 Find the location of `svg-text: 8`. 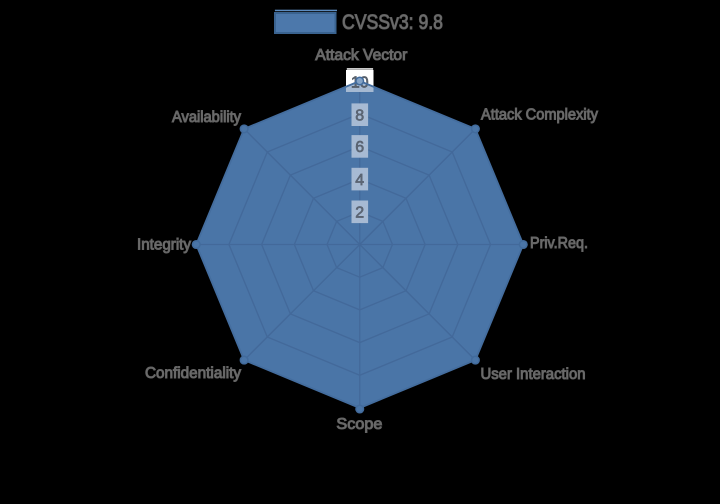

svg-text: 8 is located at coordinates (359, 116).